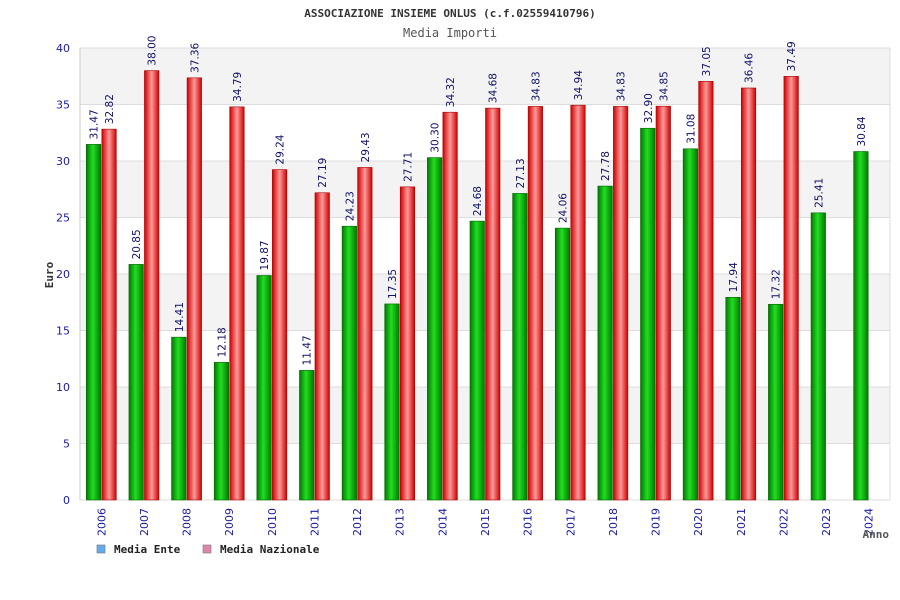 The image size is (900, 600). Describe the element at coordinates (862, 131) in the screenshot. I see `data-label: 30.84` at that location.